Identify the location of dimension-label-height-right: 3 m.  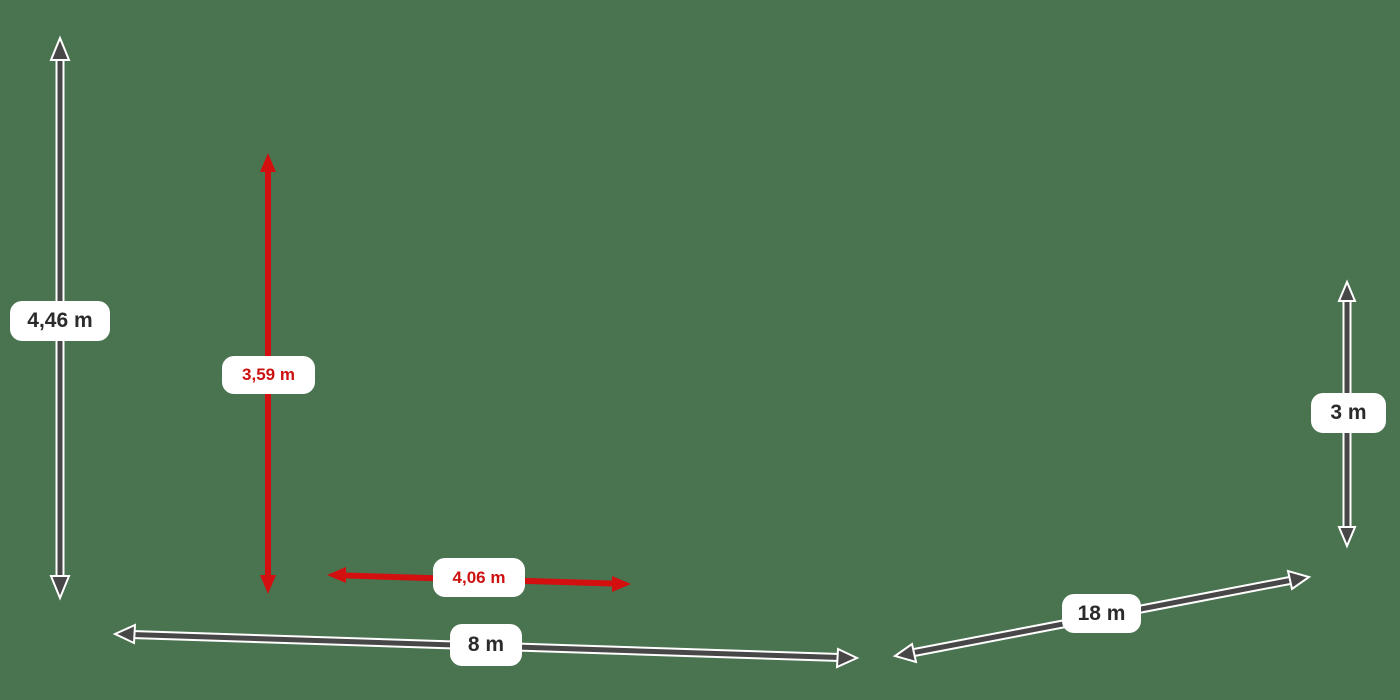
(1348, 413).